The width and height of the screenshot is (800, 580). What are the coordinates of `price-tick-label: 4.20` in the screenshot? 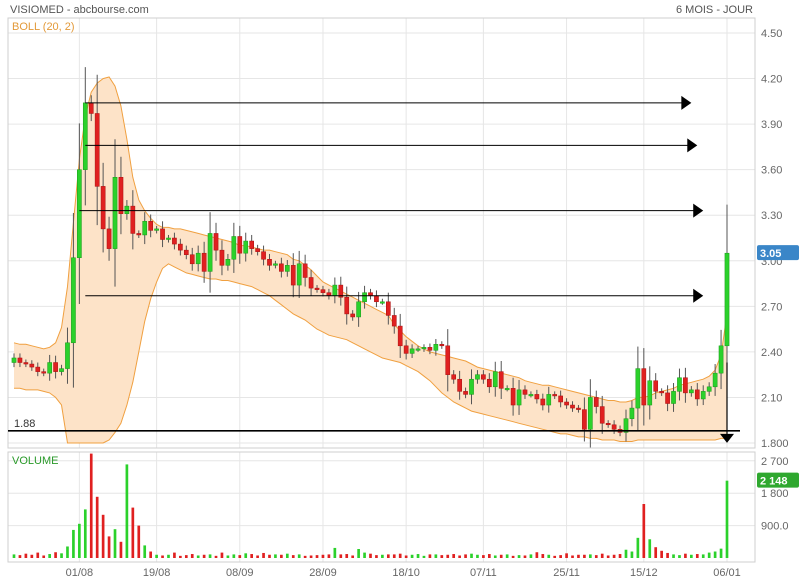 It's located at (771, 80).